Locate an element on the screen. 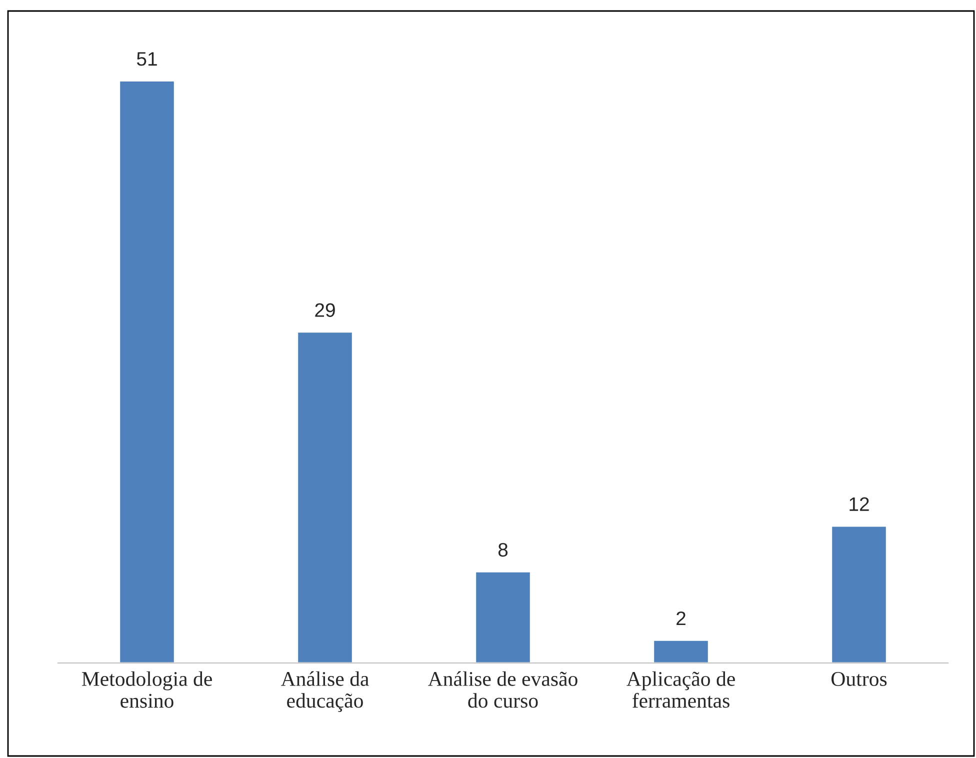  data-label: 12 is located at coordinates (859, 504).